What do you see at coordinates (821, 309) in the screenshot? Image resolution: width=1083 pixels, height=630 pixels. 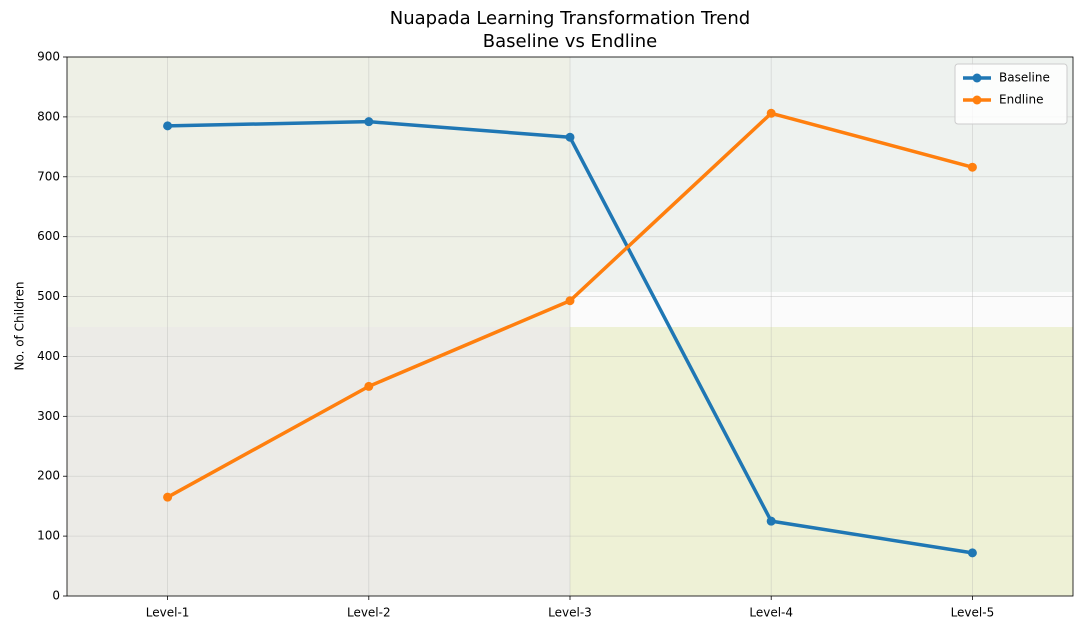 I see `photo-panel` at bounding box center [821, 309].